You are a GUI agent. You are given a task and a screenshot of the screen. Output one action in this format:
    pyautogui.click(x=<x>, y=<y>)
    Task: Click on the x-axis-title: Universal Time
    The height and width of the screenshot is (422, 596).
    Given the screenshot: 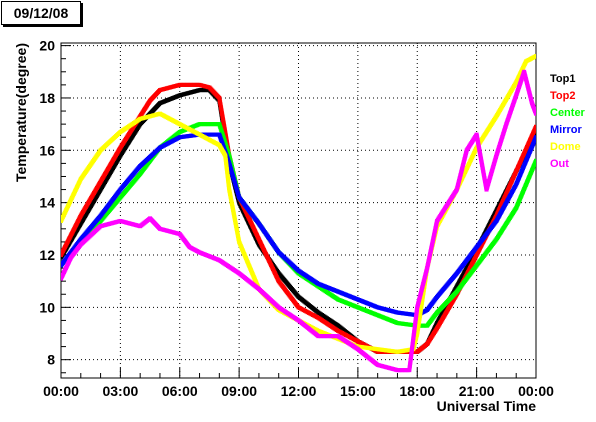 What is the action you would take?
    pyautogui.click(x=487, y=406)
    